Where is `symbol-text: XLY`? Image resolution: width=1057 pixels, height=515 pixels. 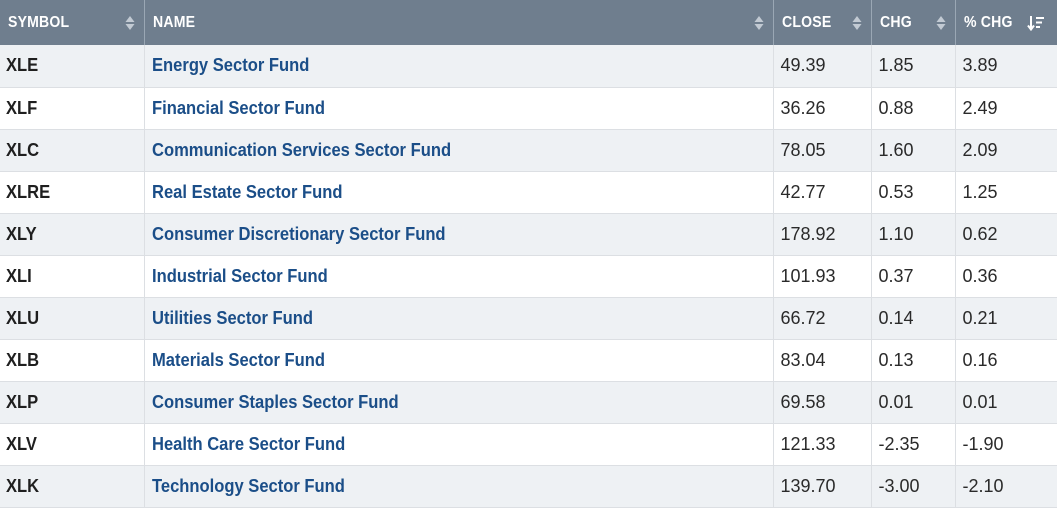
symbol-text: XLY is located at coordinates (21, 233).